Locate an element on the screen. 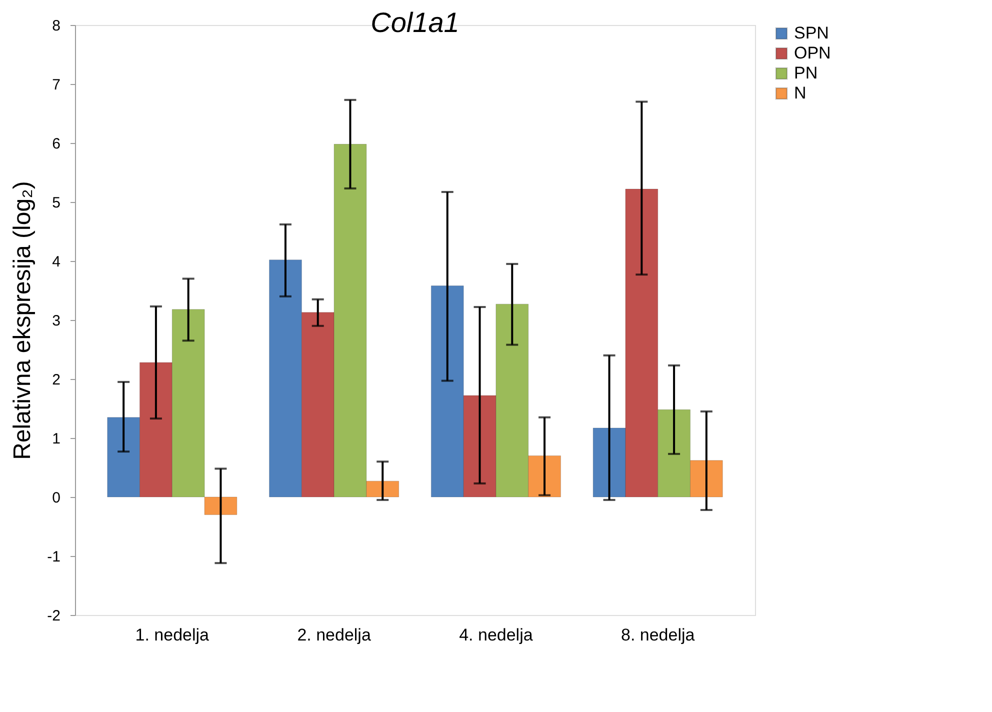  x-tick-label: 4. nedelja is located at coordinates (496, 635).